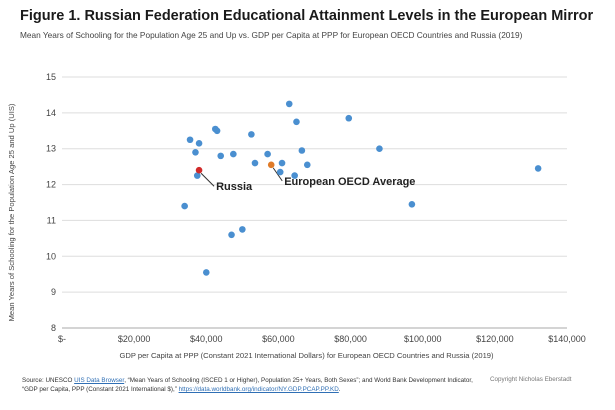  Describe the element at coordinates (51, 77) in the screenshot. I see `y-tick-label: 15` at that location.